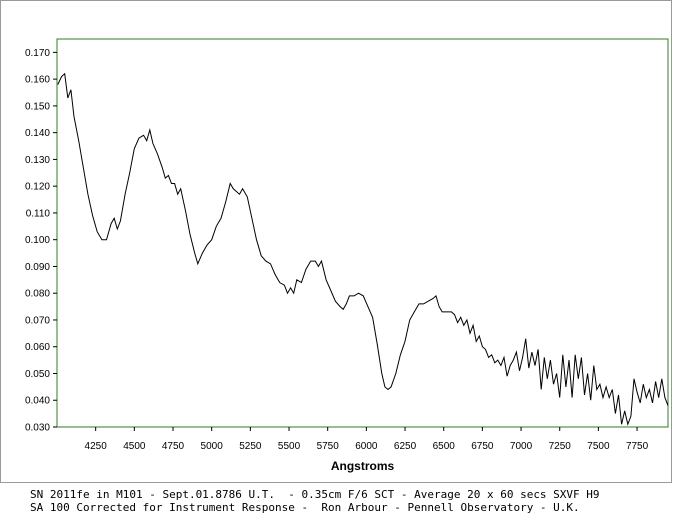 Image resolution: width=675 pixels, height=521 pixels. What do you see at coordinates (37, 53) in the screenshot?
I see `y-tick-label: 0.170` at bounding box center [37, 53].